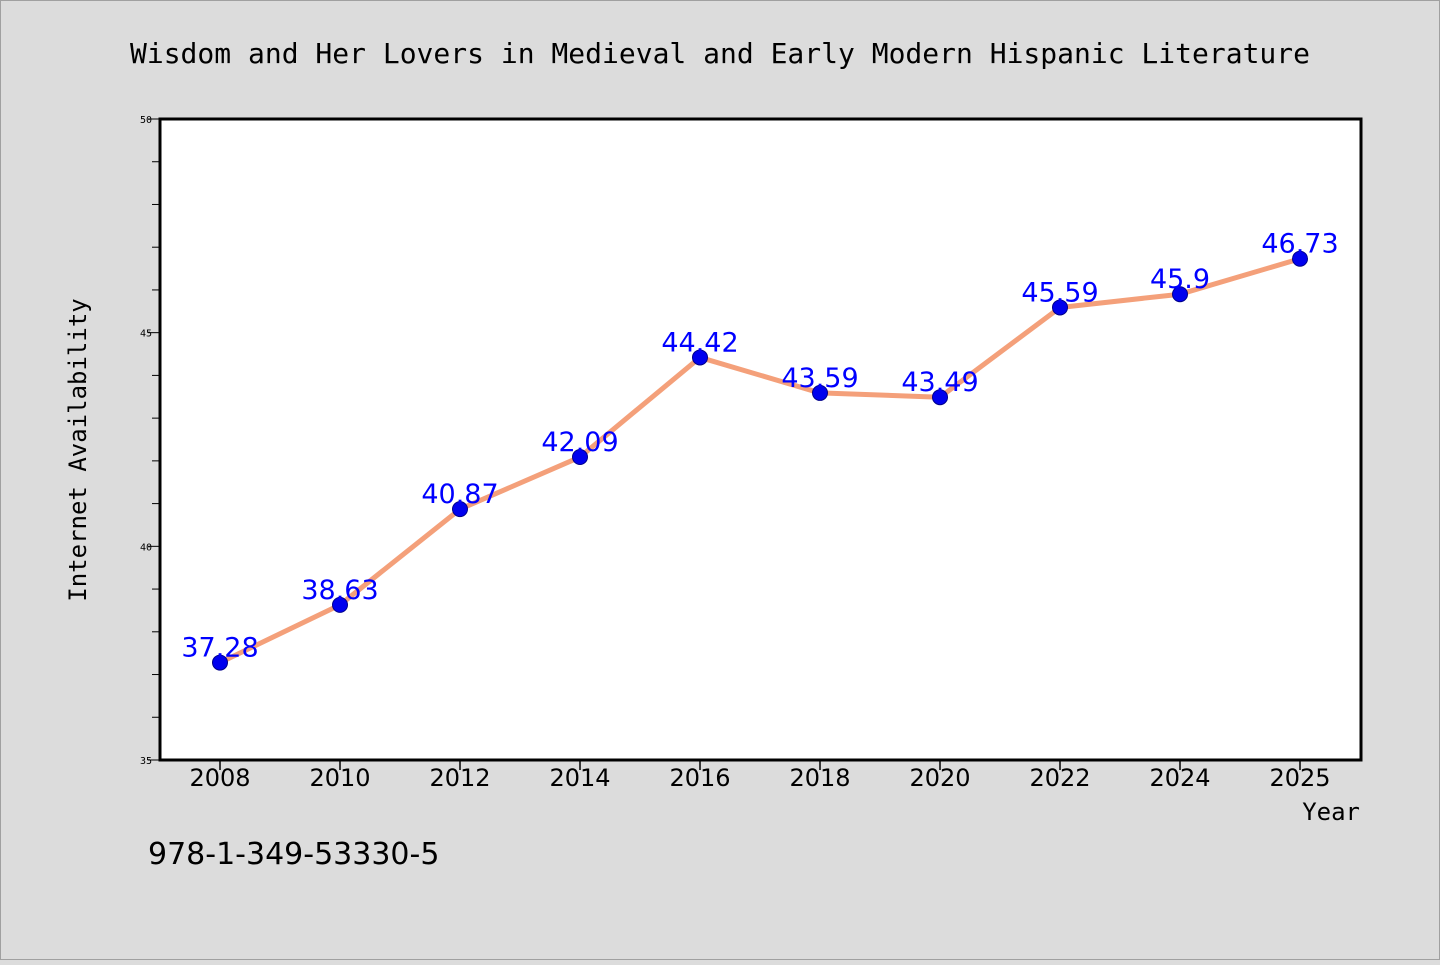 The width and height of the screenshot is (1440, 965). What do you see at coordinates (1299, 778) in the screenshot?
I see `x-tick-label: 2025` at bounding box center [1299, 778].